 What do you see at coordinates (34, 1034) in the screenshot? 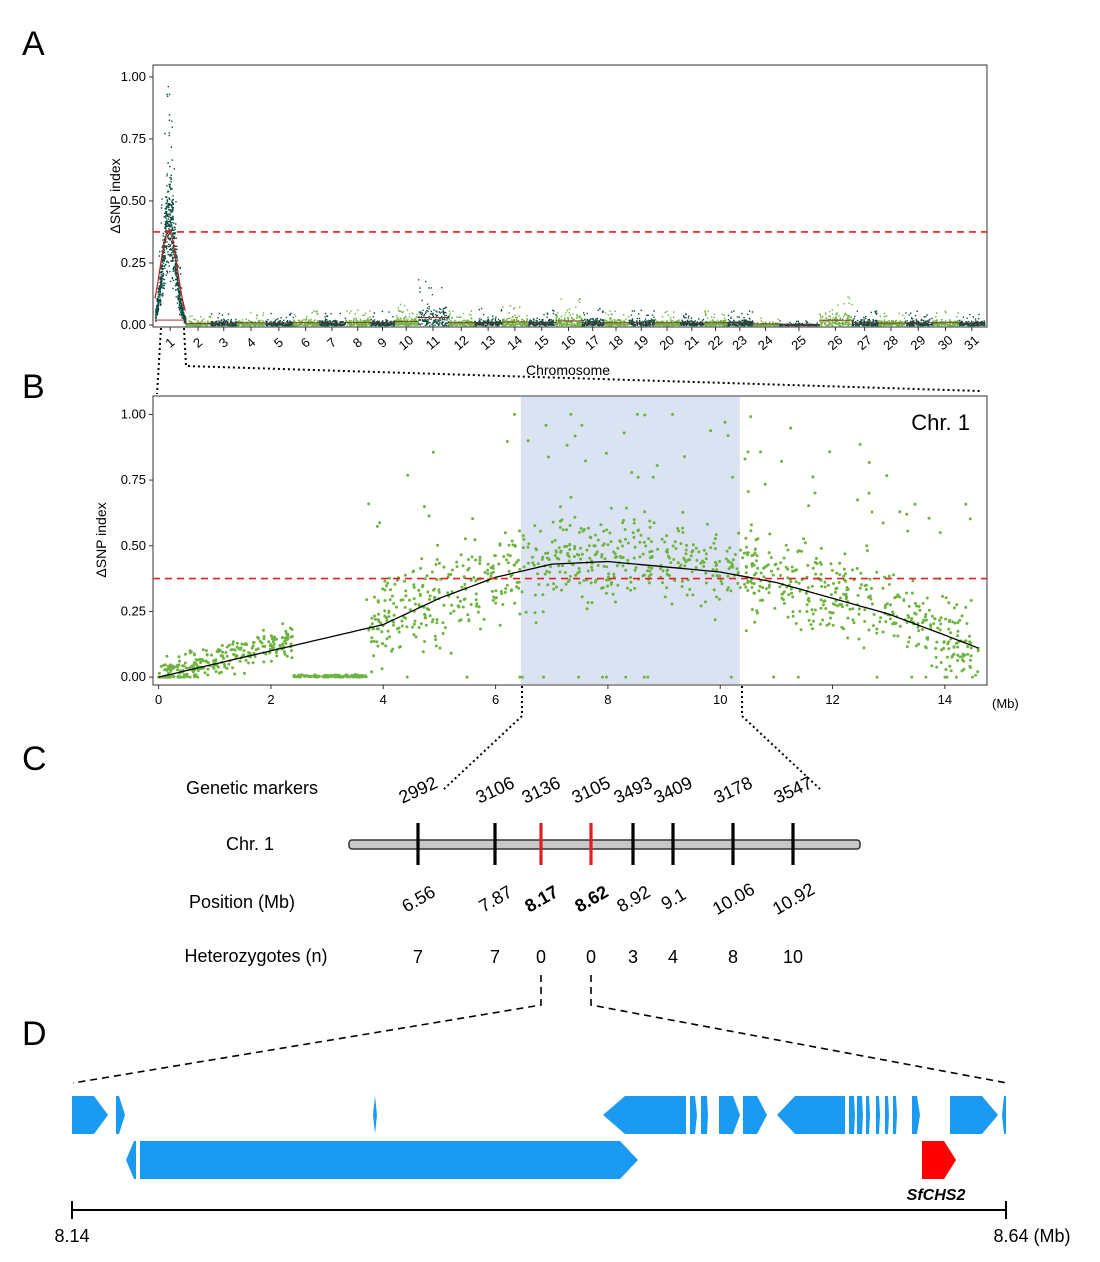
I see `panel-label-d: D` at bounding box center [34, 1034].